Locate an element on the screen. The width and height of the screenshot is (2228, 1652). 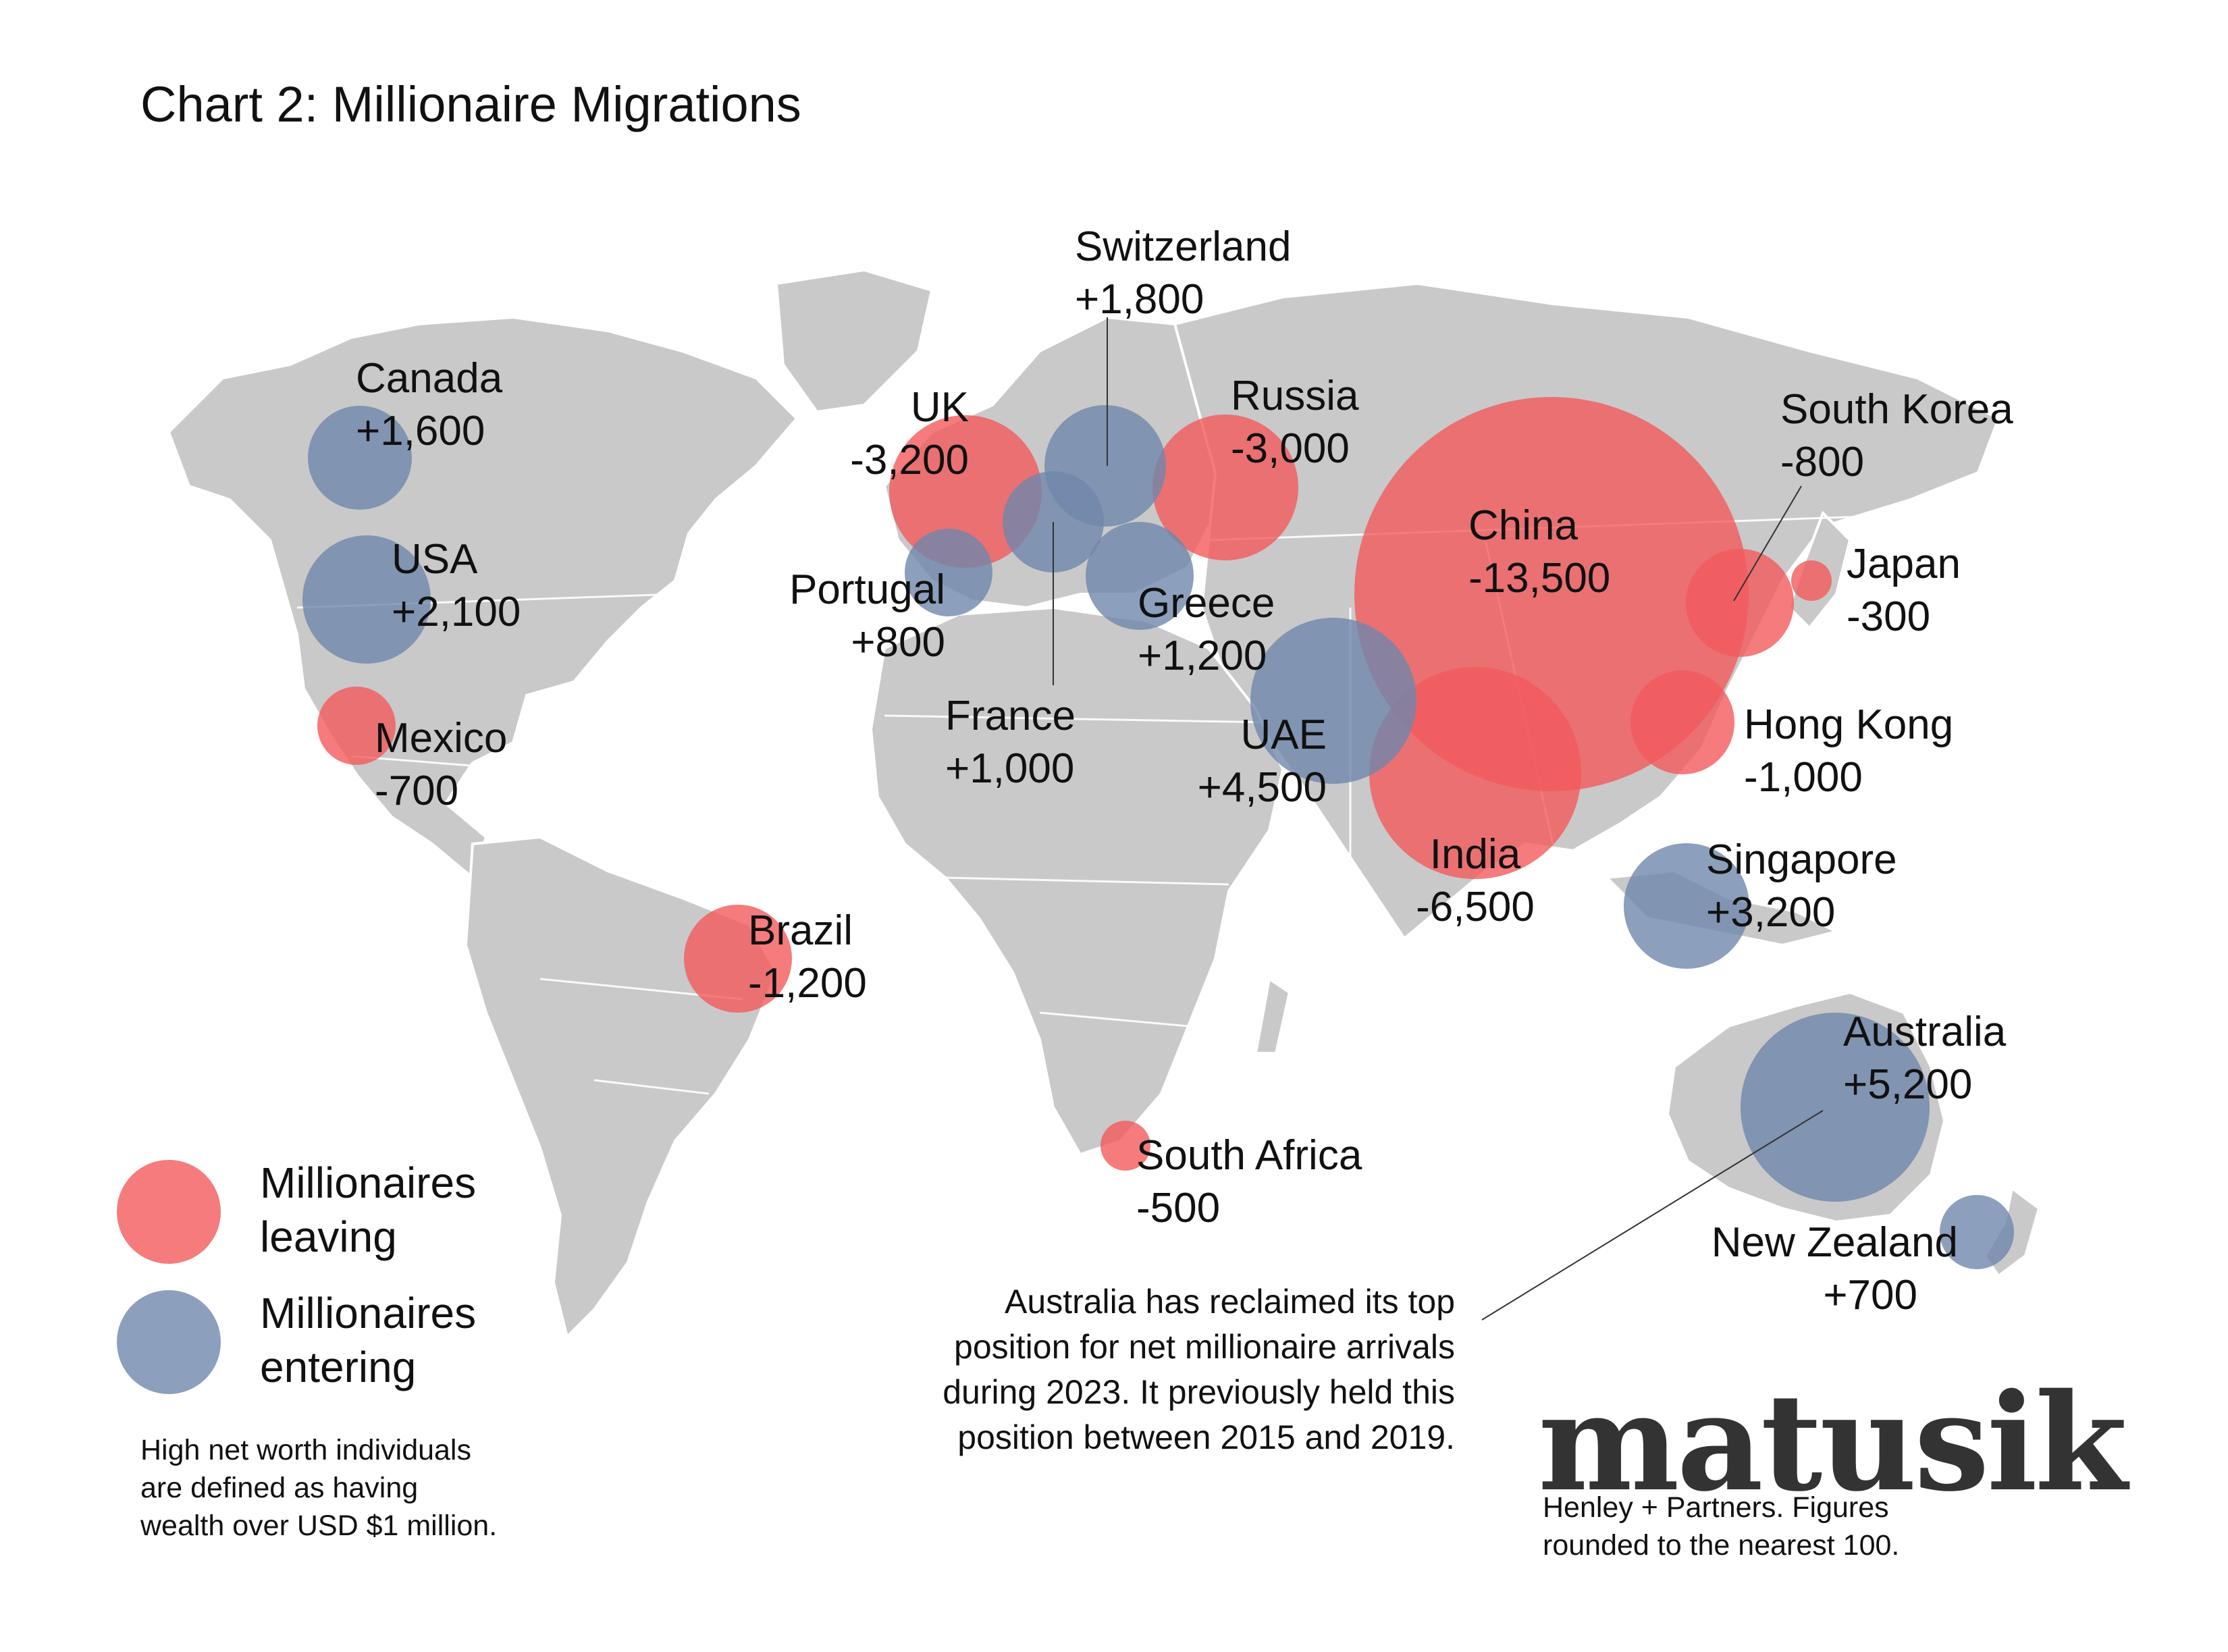
label-india: India -6,500 is located at coordinates (1476, 881).